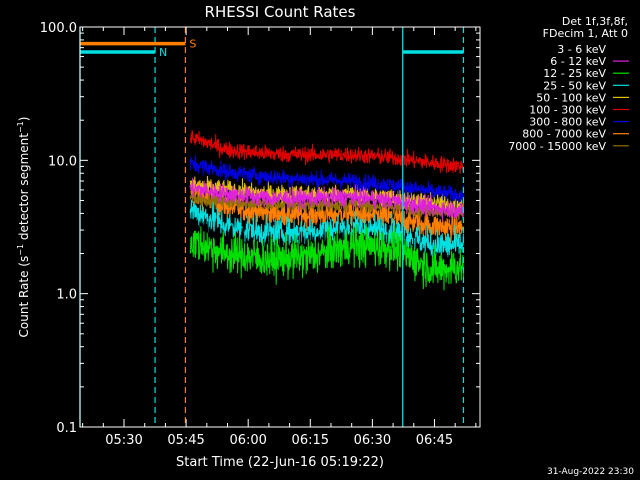 The width and height of the screenshot is (640, 480). What do you see at coordinates (23, 227) in the screenshot?
I see `y-axis-label: Count Rate (s−1 detector segment−1)` at bounding box center [23, 227].